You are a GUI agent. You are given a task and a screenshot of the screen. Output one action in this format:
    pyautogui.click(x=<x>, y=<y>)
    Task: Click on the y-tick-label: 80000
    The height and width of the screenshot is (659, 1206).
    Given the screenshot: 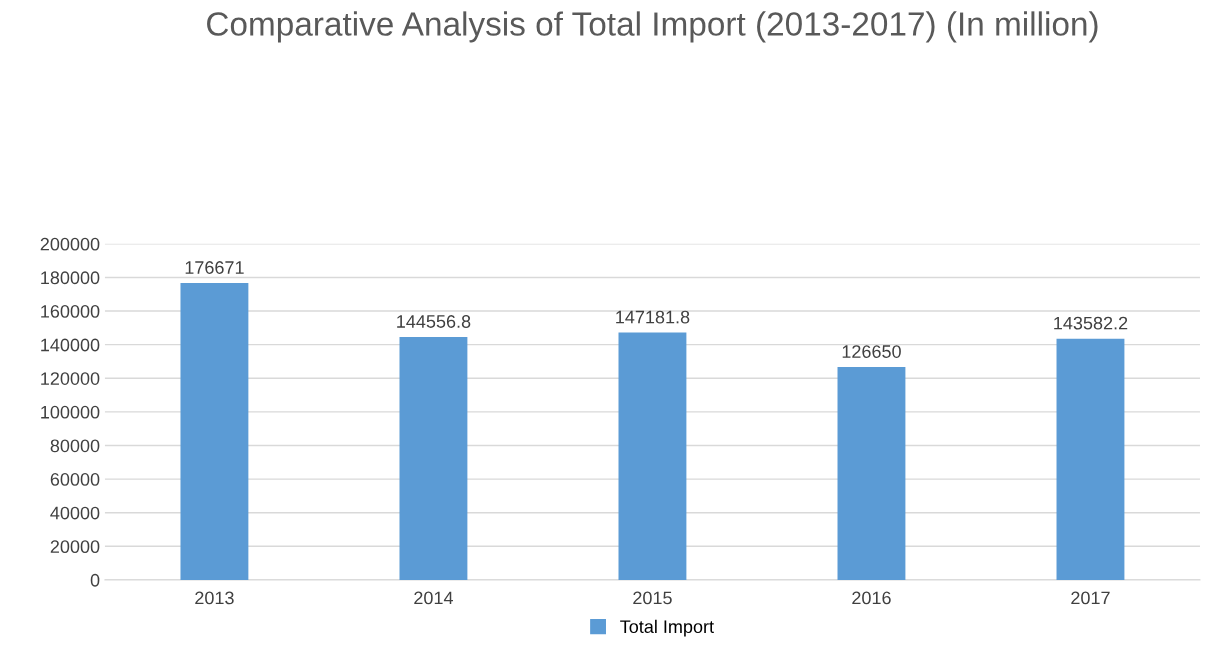 What is the action you would take?
    pyautogui.click(x=75, y=446)
    